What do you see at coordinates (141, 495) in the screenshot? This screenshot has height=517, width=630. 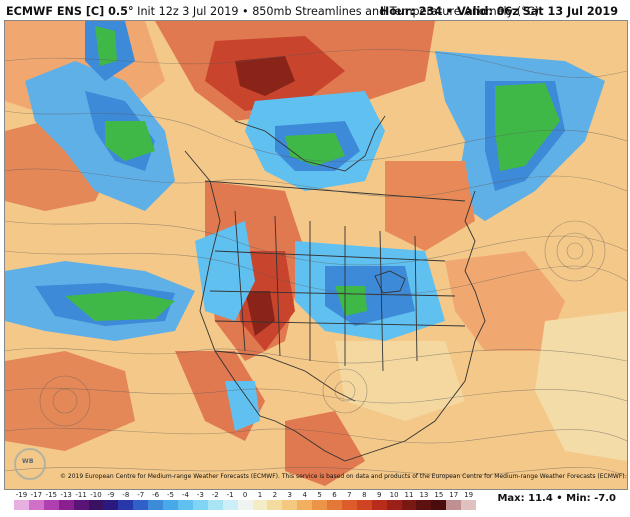 I see `colorbar-label: -7` at bounding box center [141, 495].